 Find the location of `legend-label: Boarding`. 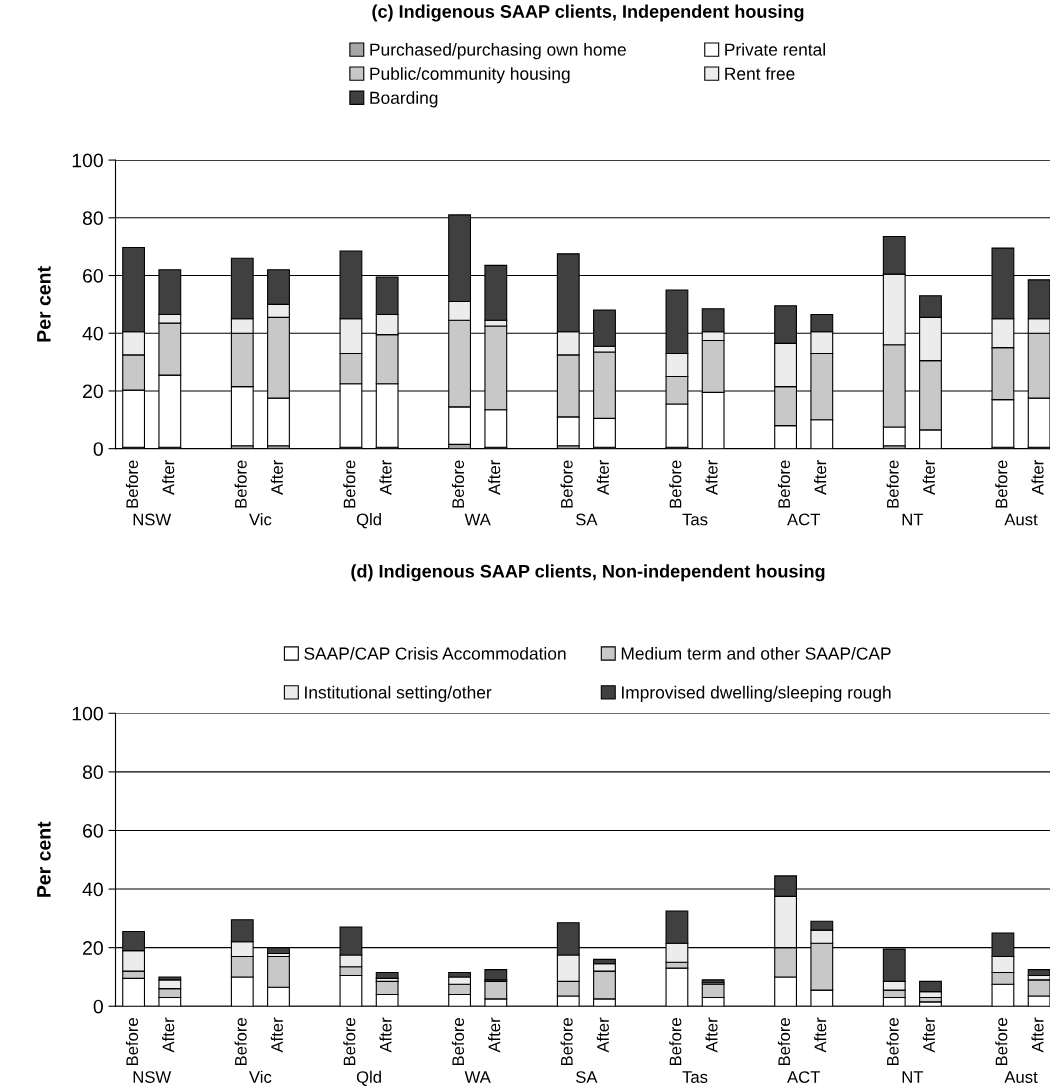

legend-label: Boarding is located at coordinates (404, 99).